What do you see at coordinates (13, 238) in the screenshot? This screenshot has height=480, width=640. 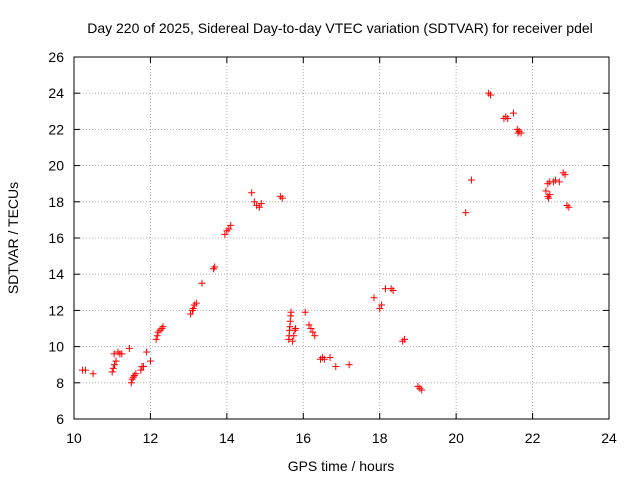 I see `y-axis-label: SDTVAR / TECUs` at bounding box center [13, 238].